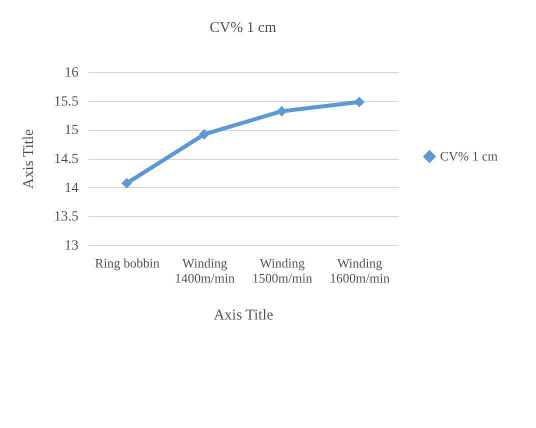 The image size is (536, 428). I want to click on y-tick-label: 15, so click(71, 130).